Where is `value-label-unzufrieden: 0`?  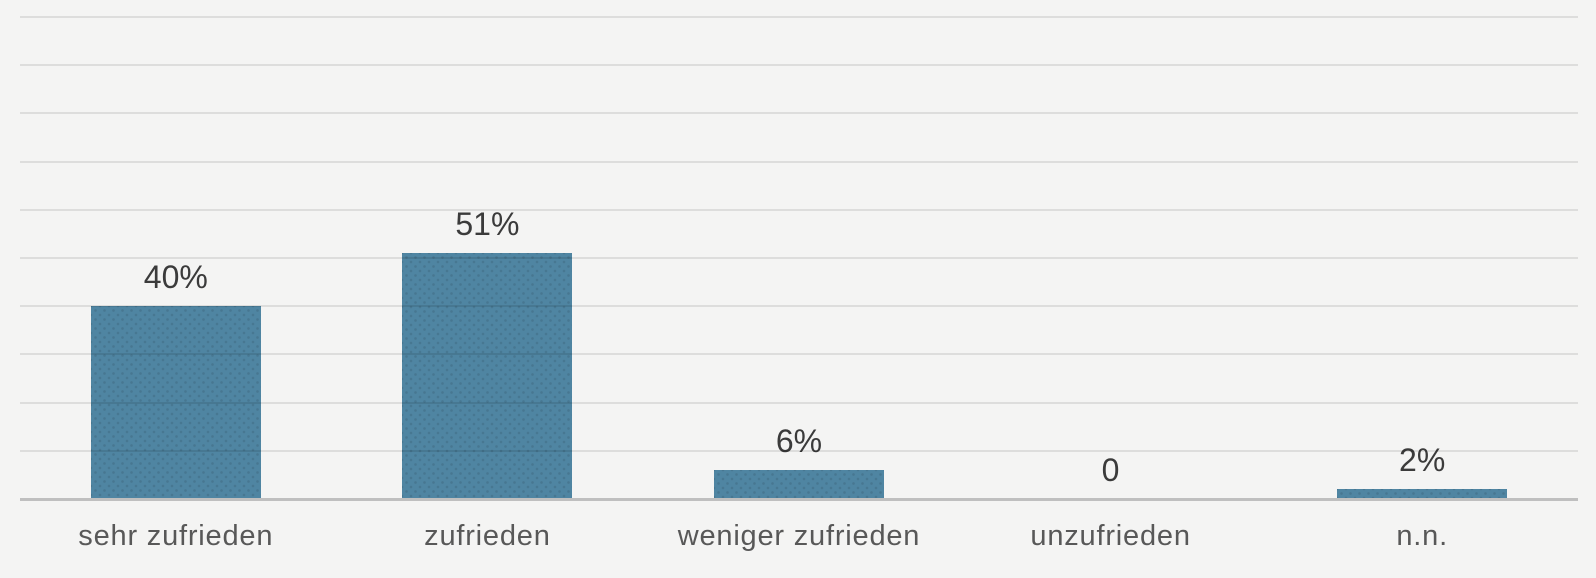 value-label-unzufrieden: 0 is located at coordinates (1110, 470).